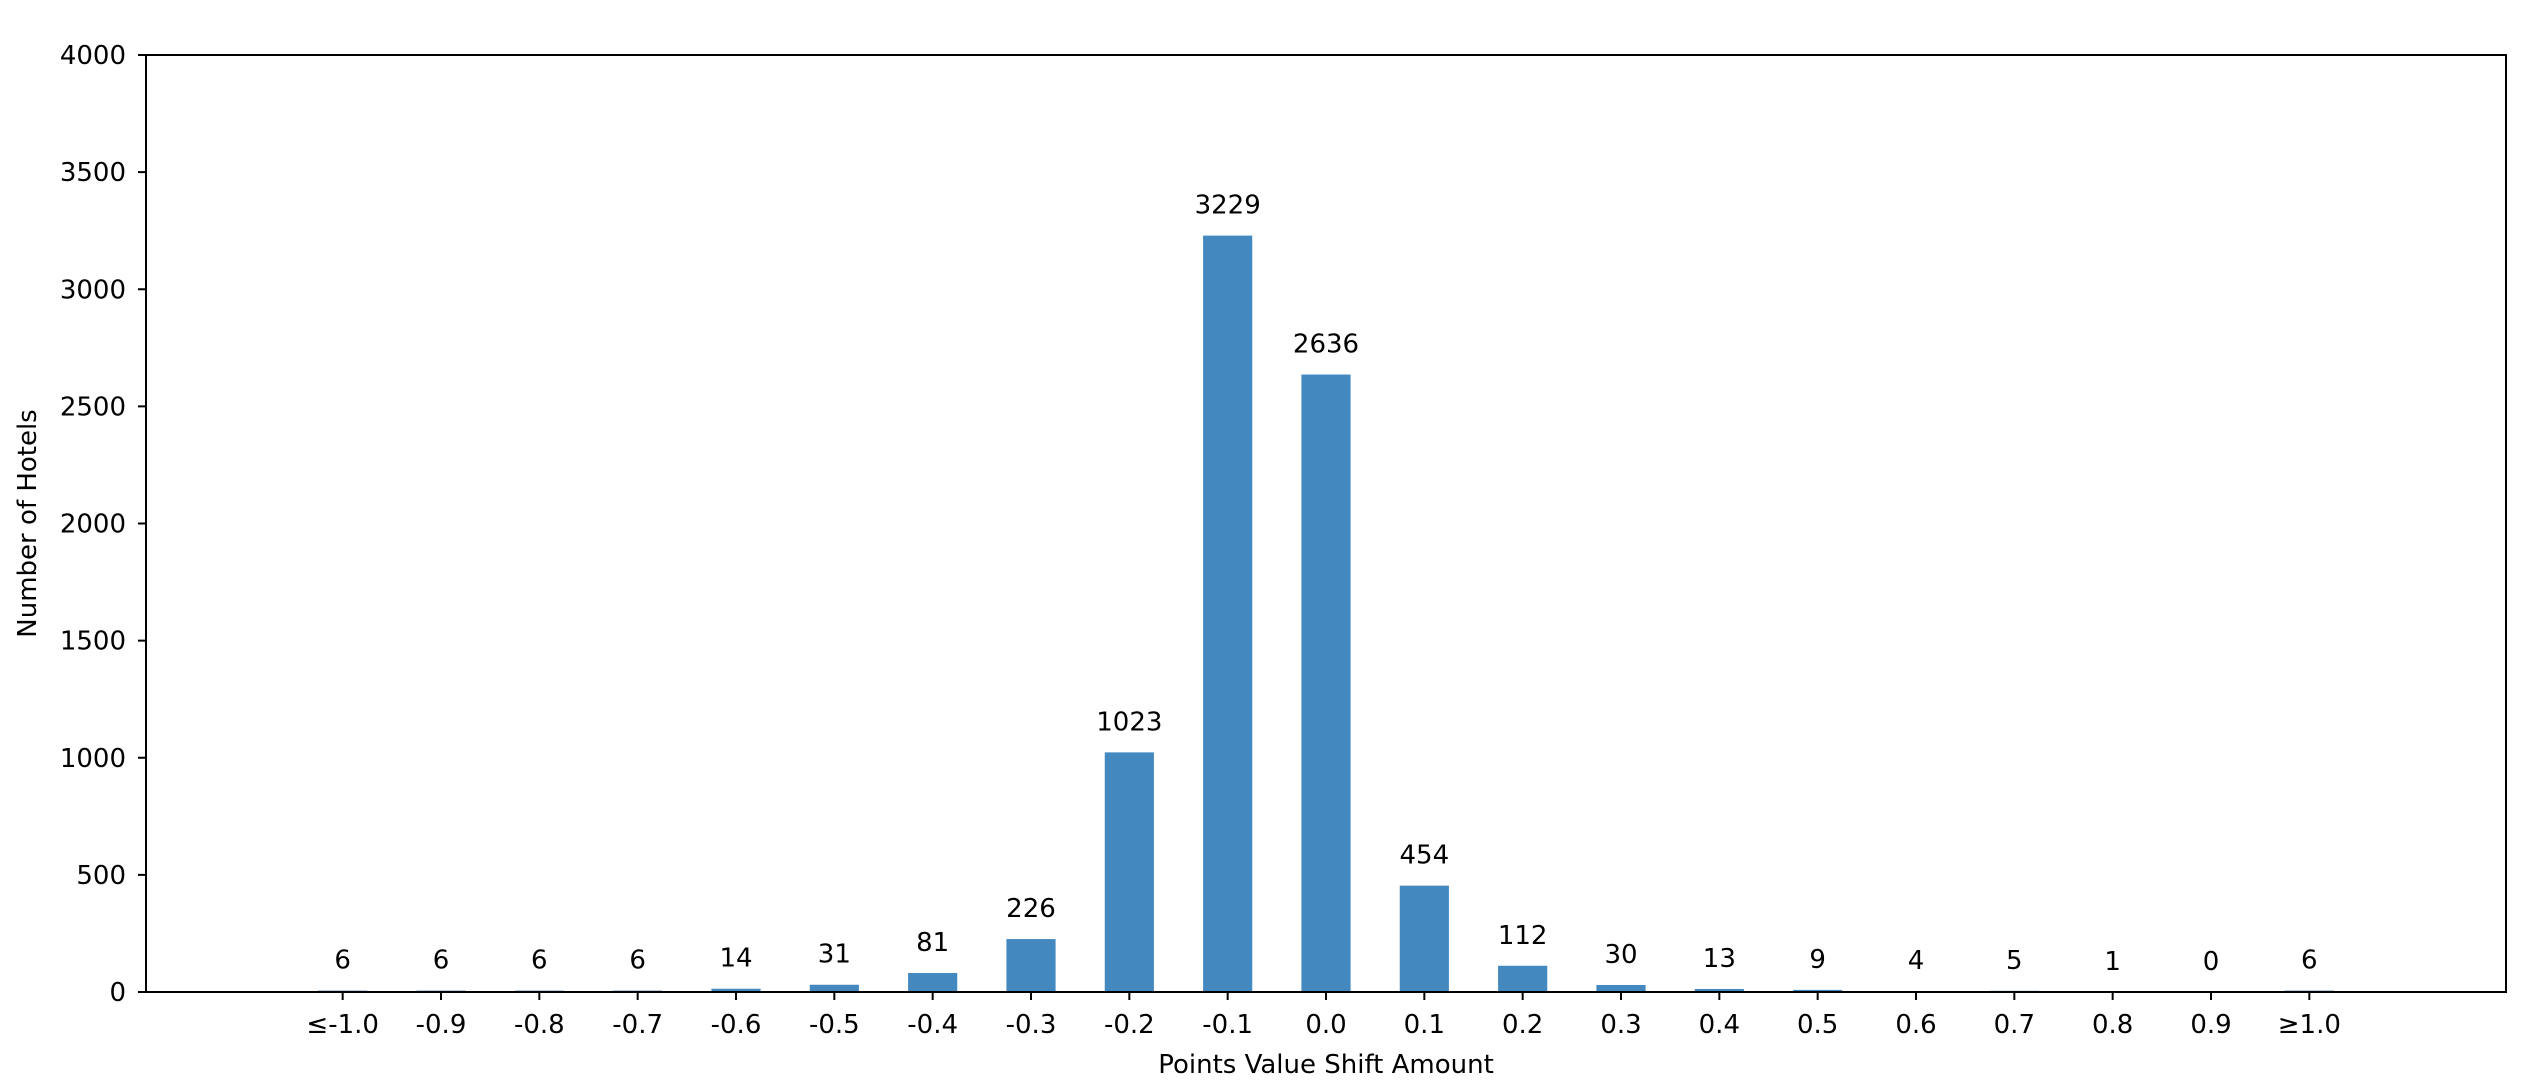 The image size is (2540, 1086). What do you see at coordinates (1523, 936) in the screenshot?
I see `bar-value-label: 112` at bounding box center [1523, 936].